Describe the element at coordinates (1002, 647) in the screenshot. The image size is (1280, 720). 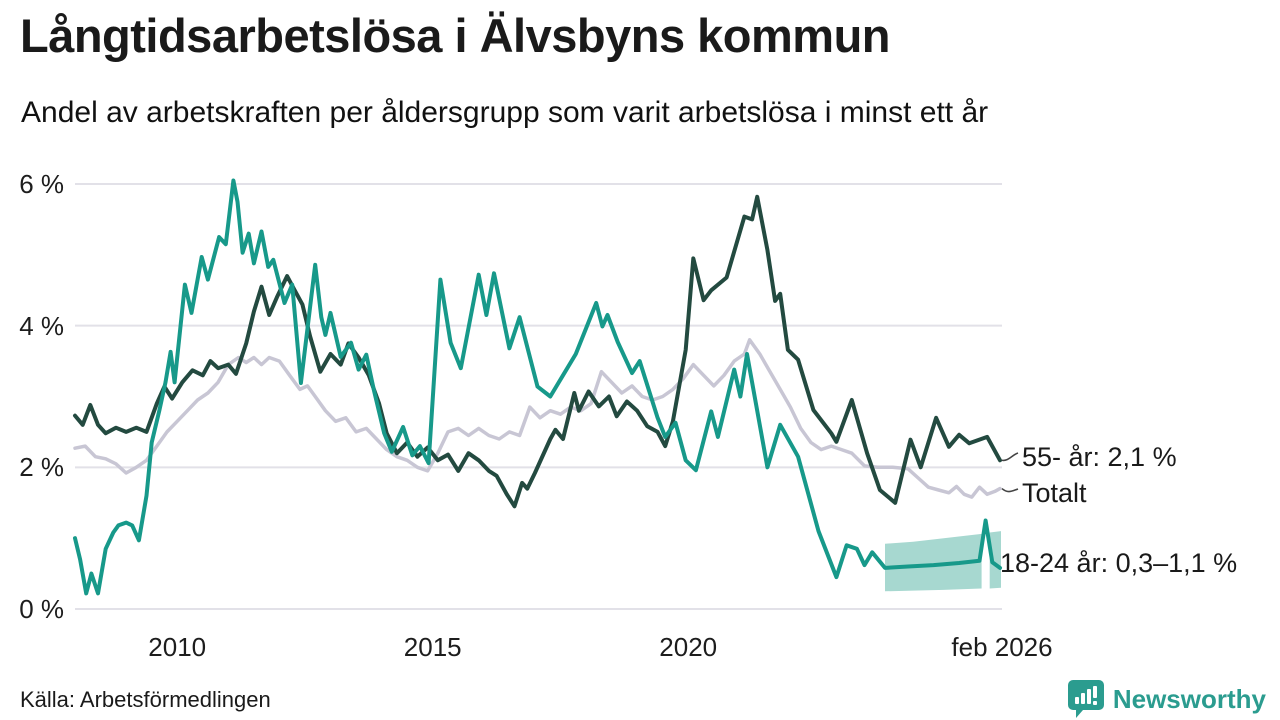
I see `x-axis-tick: feb 2026` at that location.